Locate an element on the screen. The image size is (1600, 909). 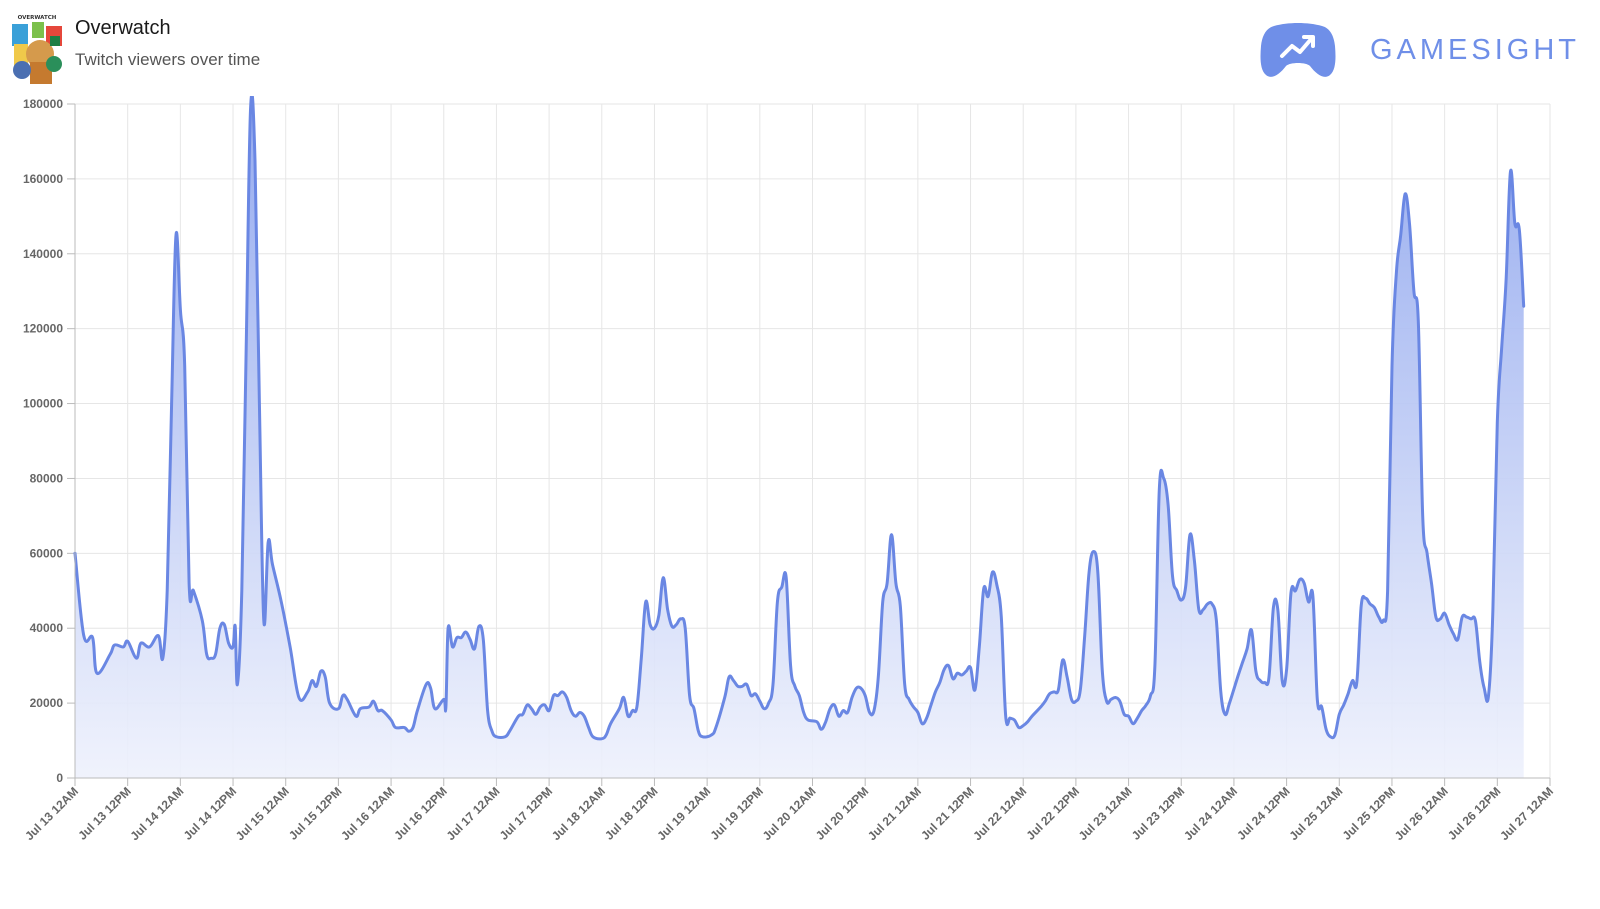
y-tick-label: 160000 is located at coordinates (43, 179).